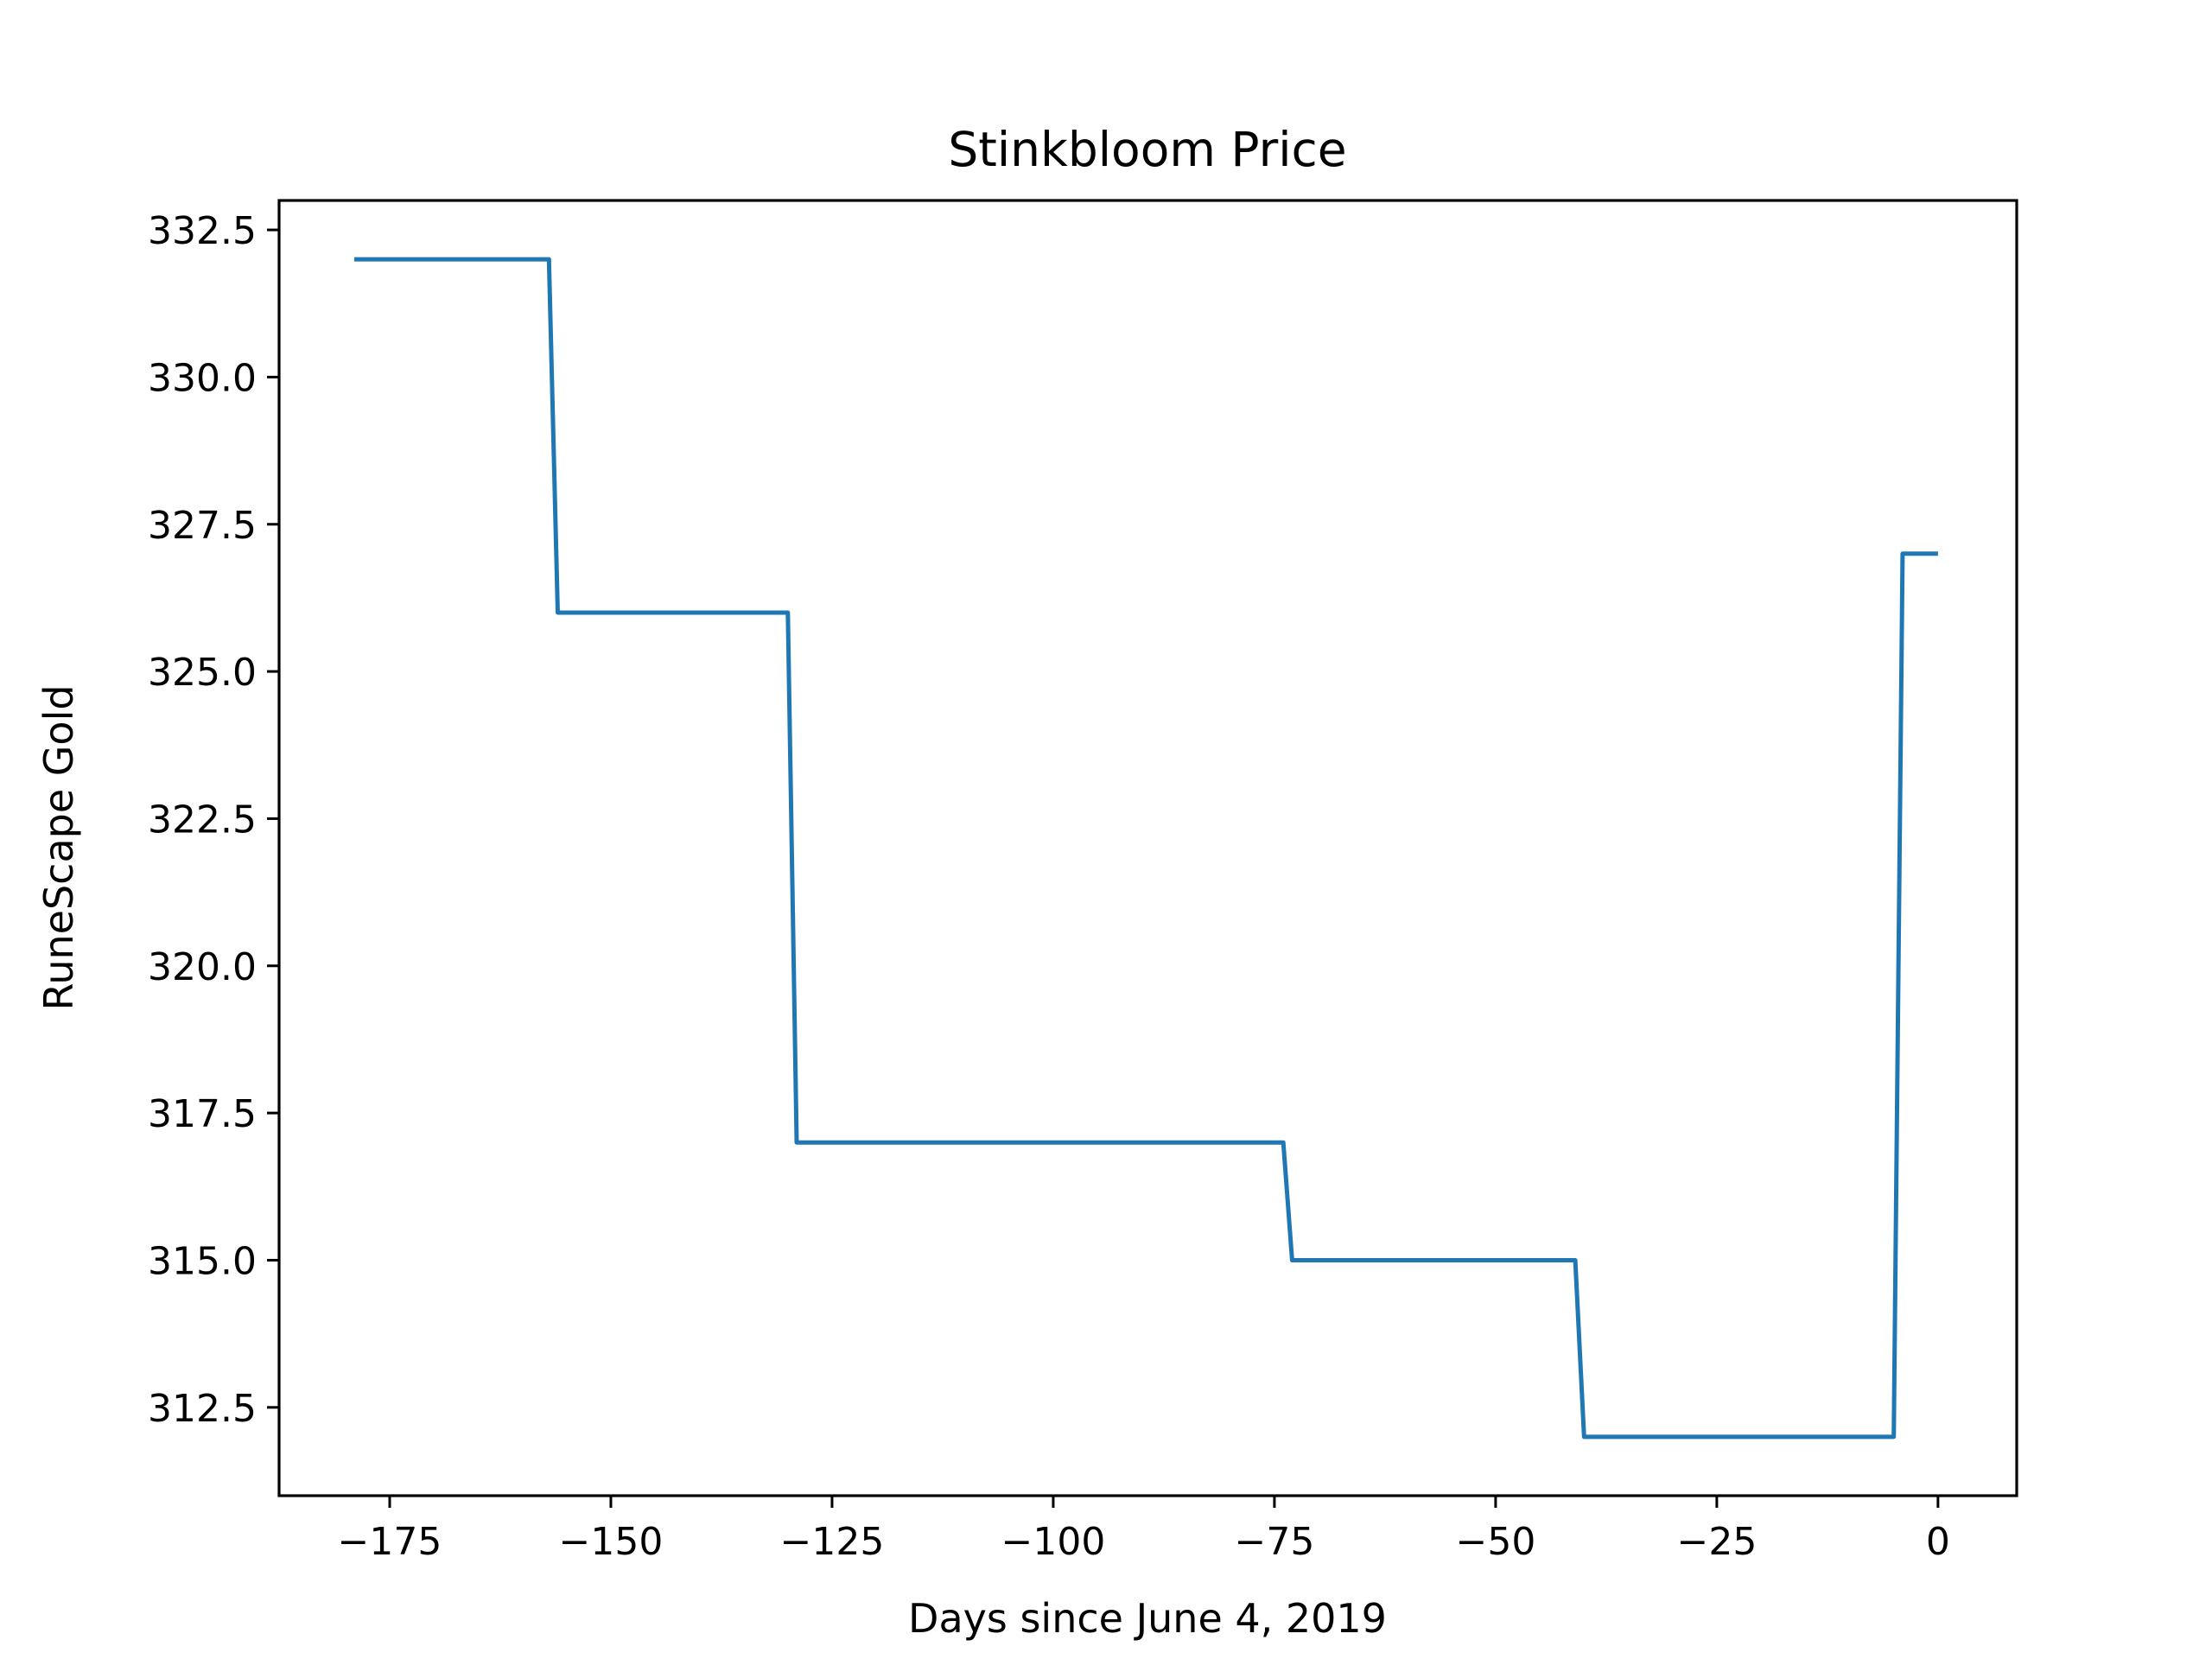  Describe the element at coordinates (1938, 1542) in the screenshot. I see `x-tick-label: 0` at that location.